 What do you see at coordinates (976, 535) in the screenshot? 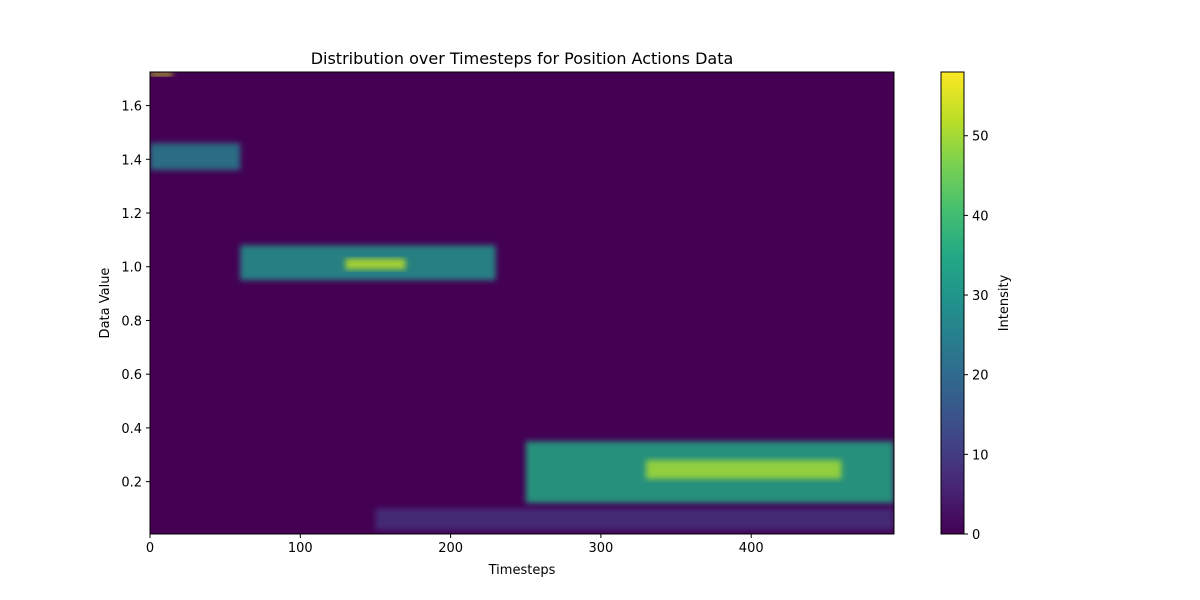
I see `colorbar-tick-label: 0` at bounding box center [976, 535].